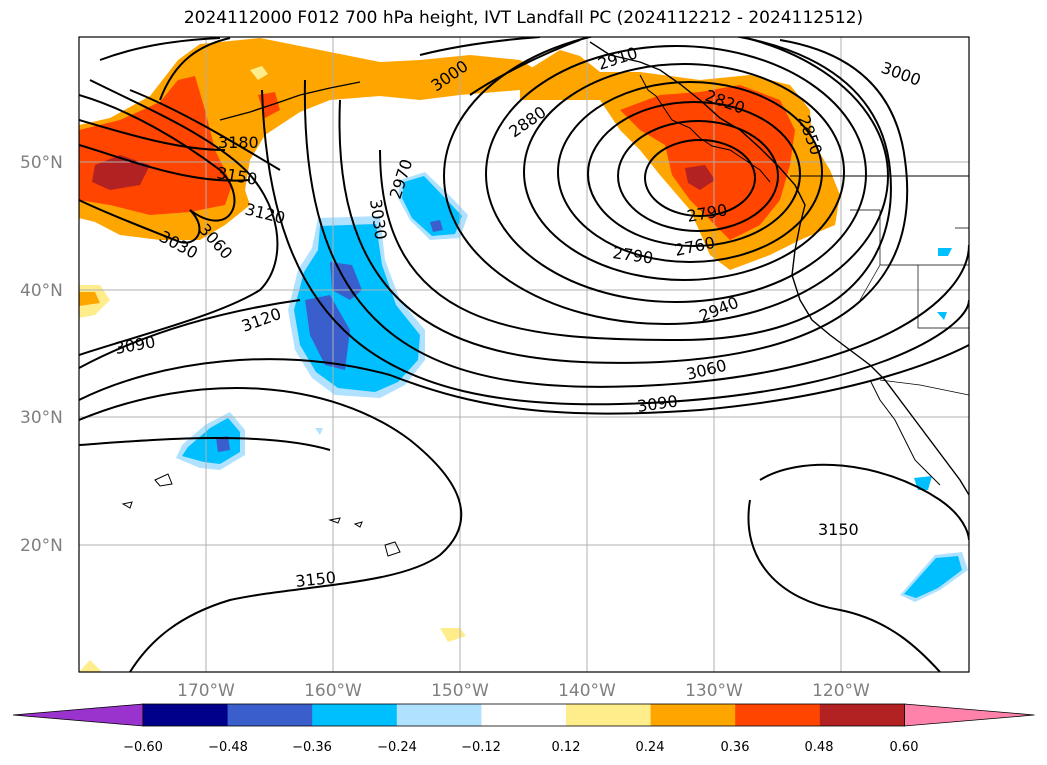  I want to click on ivt-negative-small-a, so click(923, 483).